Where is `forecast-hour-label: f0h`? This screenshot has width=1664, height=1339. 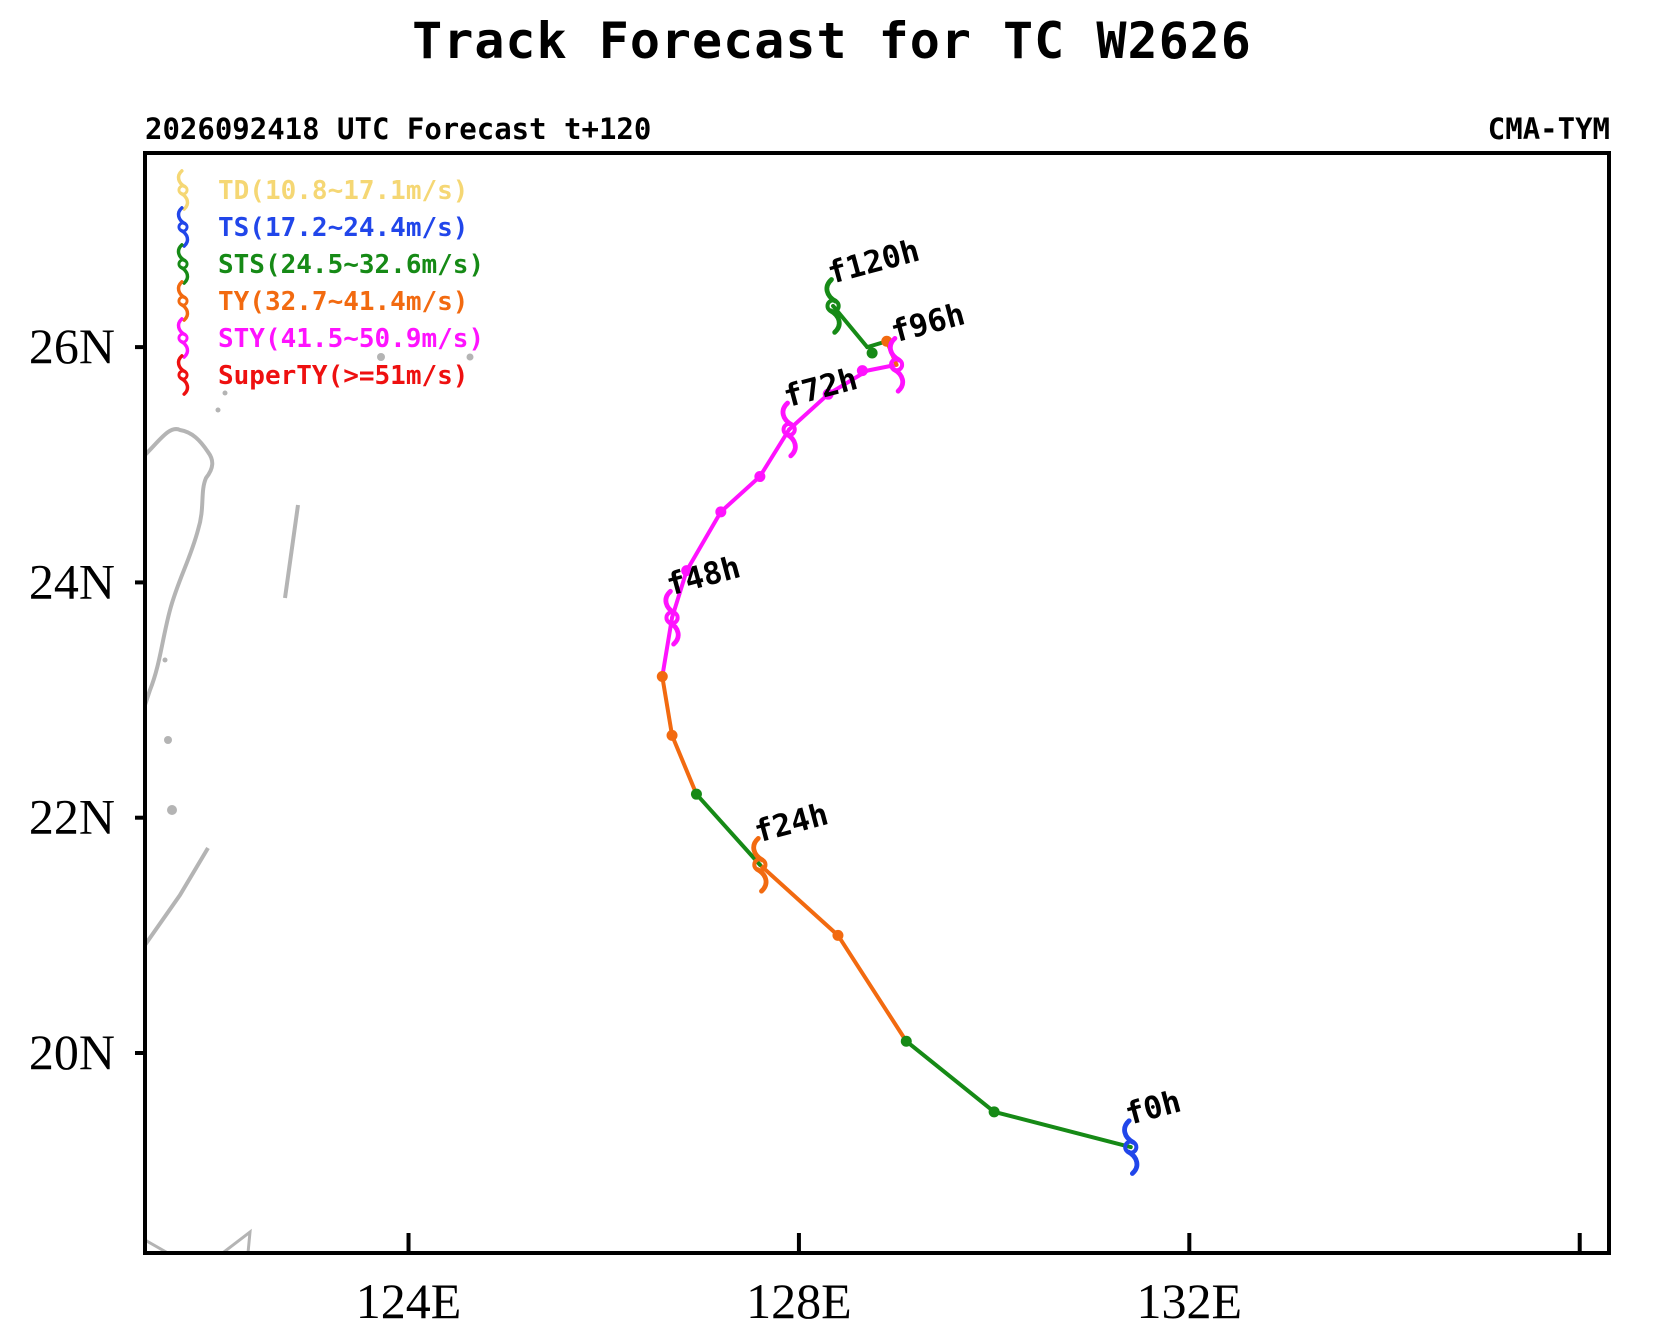 forecast-hour-label: f0h is located at coordinates (1153, 1108).